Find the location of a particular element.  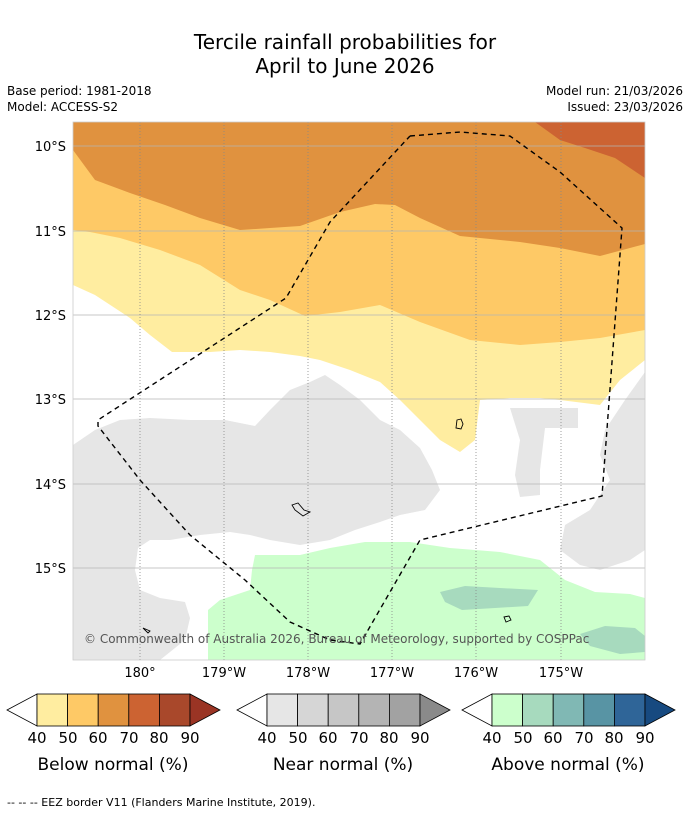

legend-near-tick: 50 is located at coordinates (297, 738).